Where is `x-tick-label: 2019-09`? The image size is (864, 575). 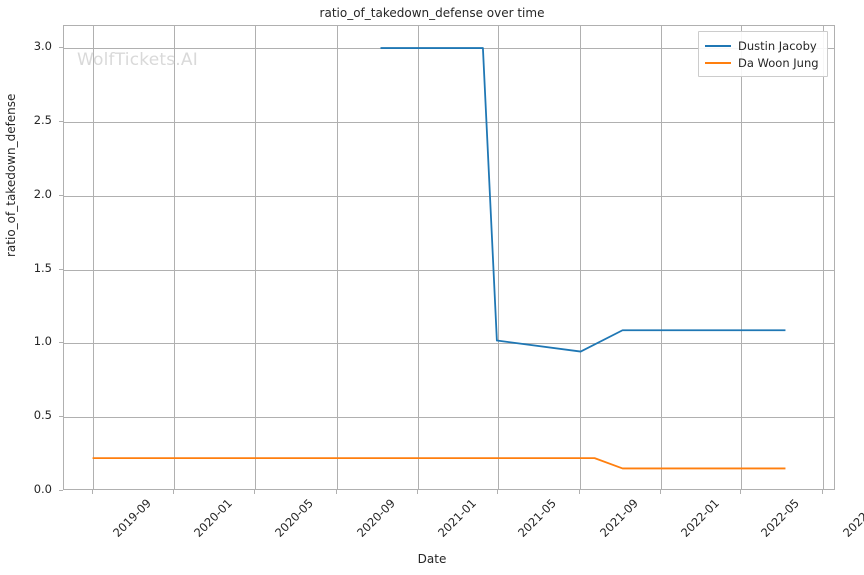
x-tick-label: 2019-09 is located at coordinates (131, 518).